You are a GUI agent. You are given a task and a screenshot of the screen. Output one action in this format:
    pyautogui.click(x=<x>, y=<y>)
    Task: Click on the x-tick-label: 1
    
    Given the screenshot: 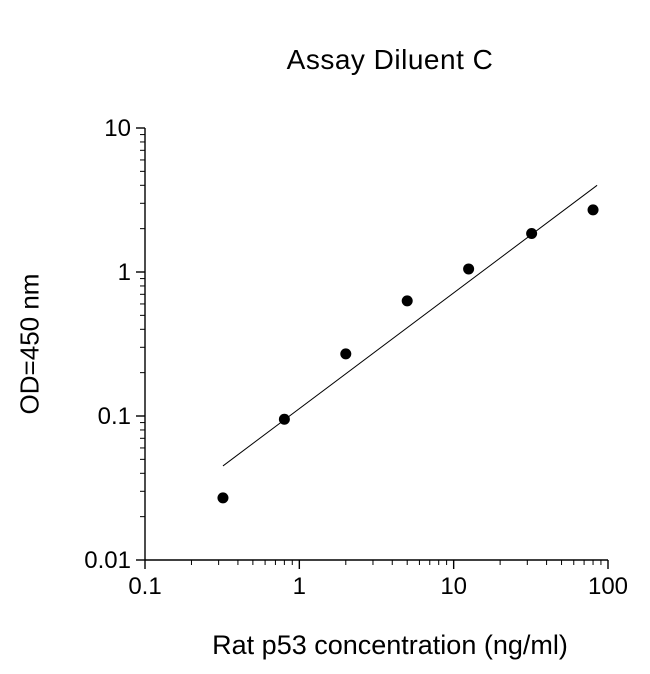 What is the action you would take?
    pyautogui.click(x=299, y=586)
    